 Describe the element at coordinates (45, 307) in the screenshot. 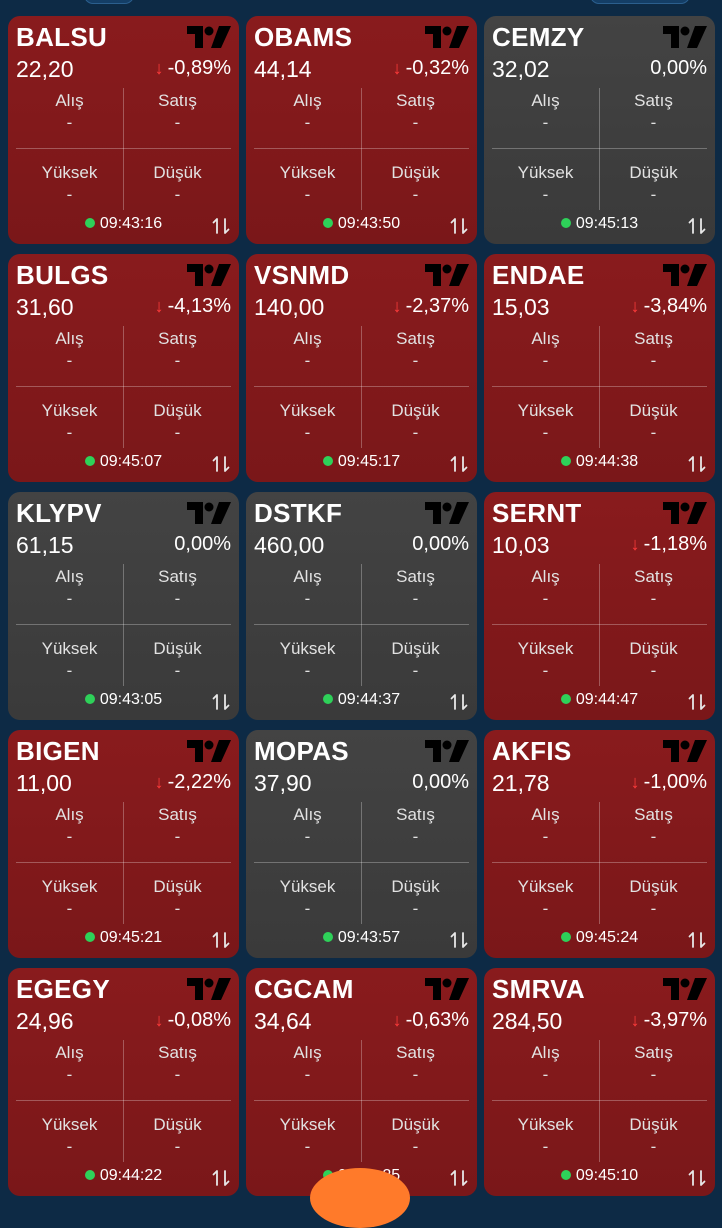

I see `last-price: 31,60` at that location.